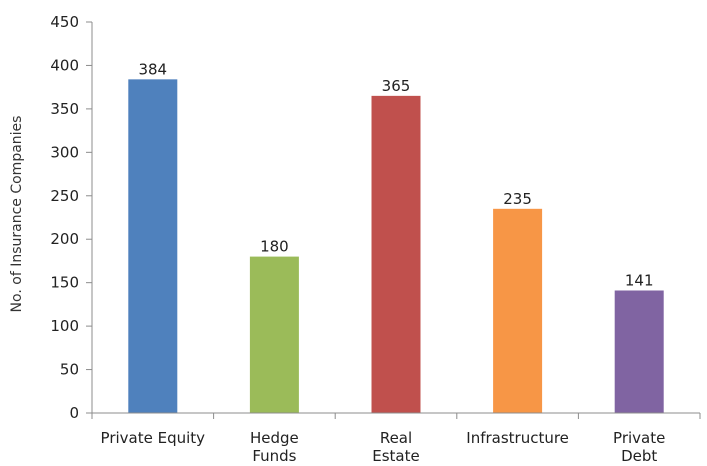 This screenshot has height=466, width=707. Describe the element at coordinates (396, 86) in the screenshot. I see `data-label: 365` at that location.